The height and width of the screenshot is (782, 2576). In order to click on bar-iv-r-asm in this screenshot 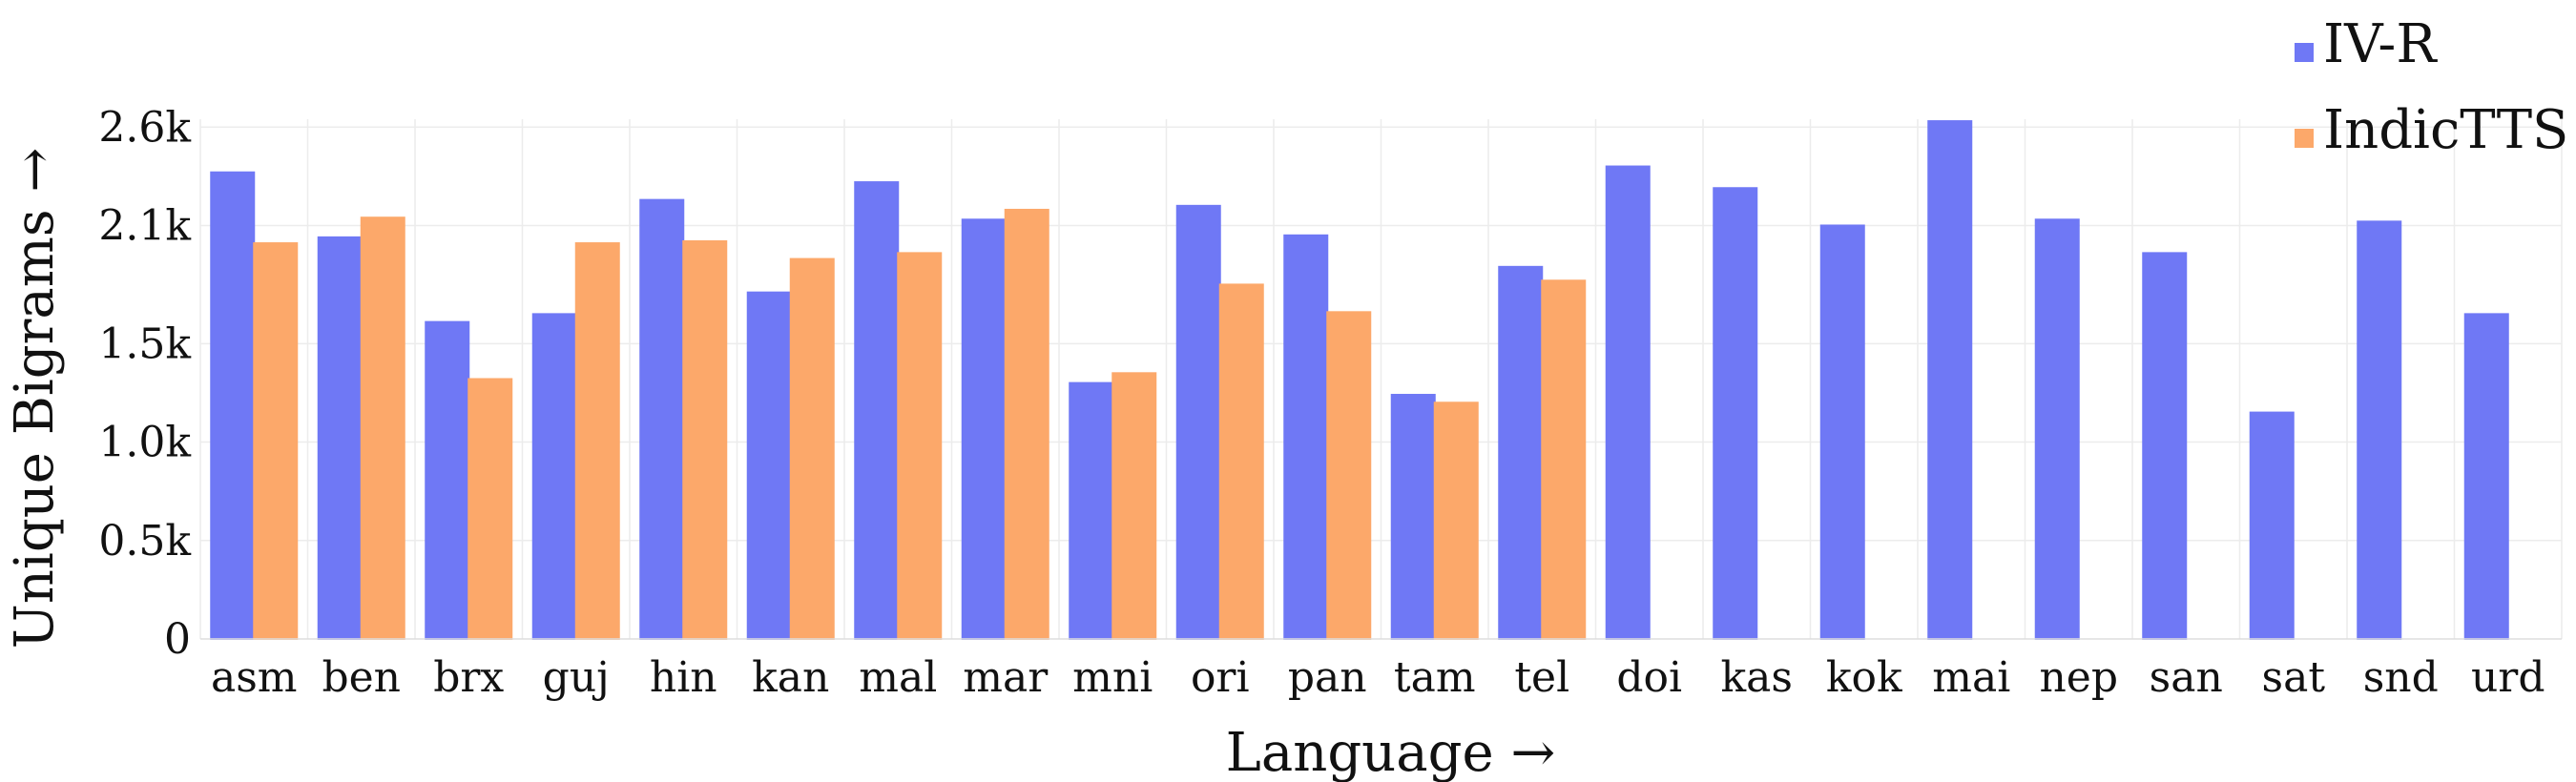, I will do `click(233, 405)`.